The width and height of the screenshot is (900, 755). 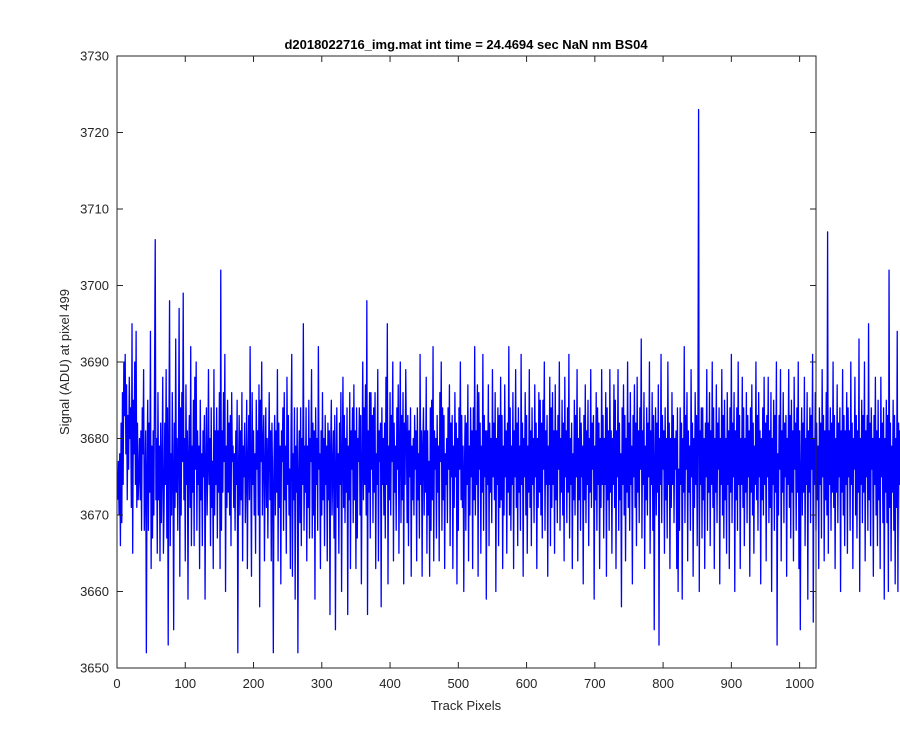 What do you see at coordinates (322, 683) in the screenshot?
I see `x-tick-label: 300` at bounding box center [322, 683].